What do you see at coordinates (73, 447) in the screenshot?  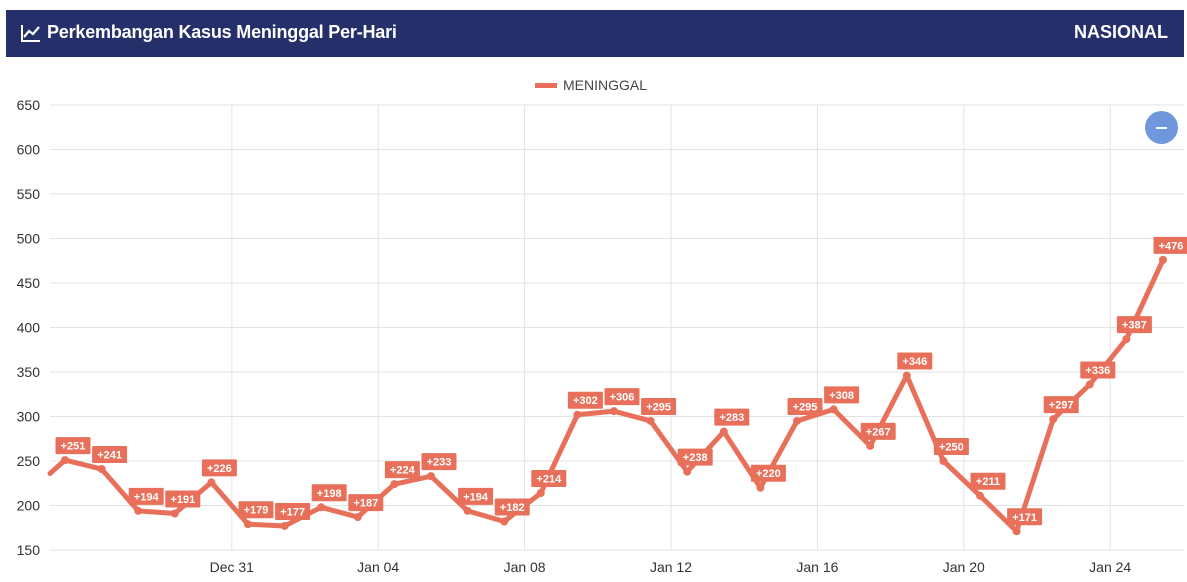 I see `data-label: +251` at bounding box center [73, 447].